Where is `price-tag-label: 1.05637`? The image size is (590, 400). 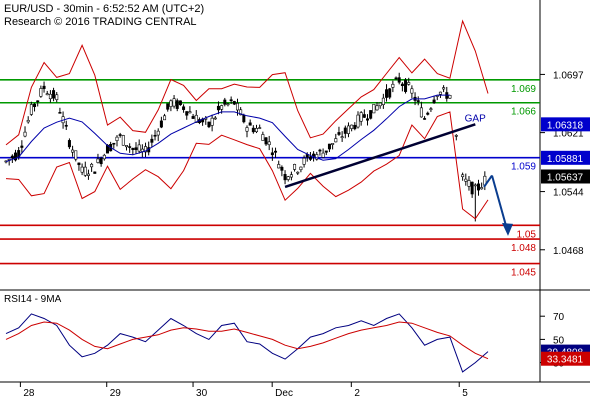 price-tag-label: 1.05637 is located at coordinates (565, 177).